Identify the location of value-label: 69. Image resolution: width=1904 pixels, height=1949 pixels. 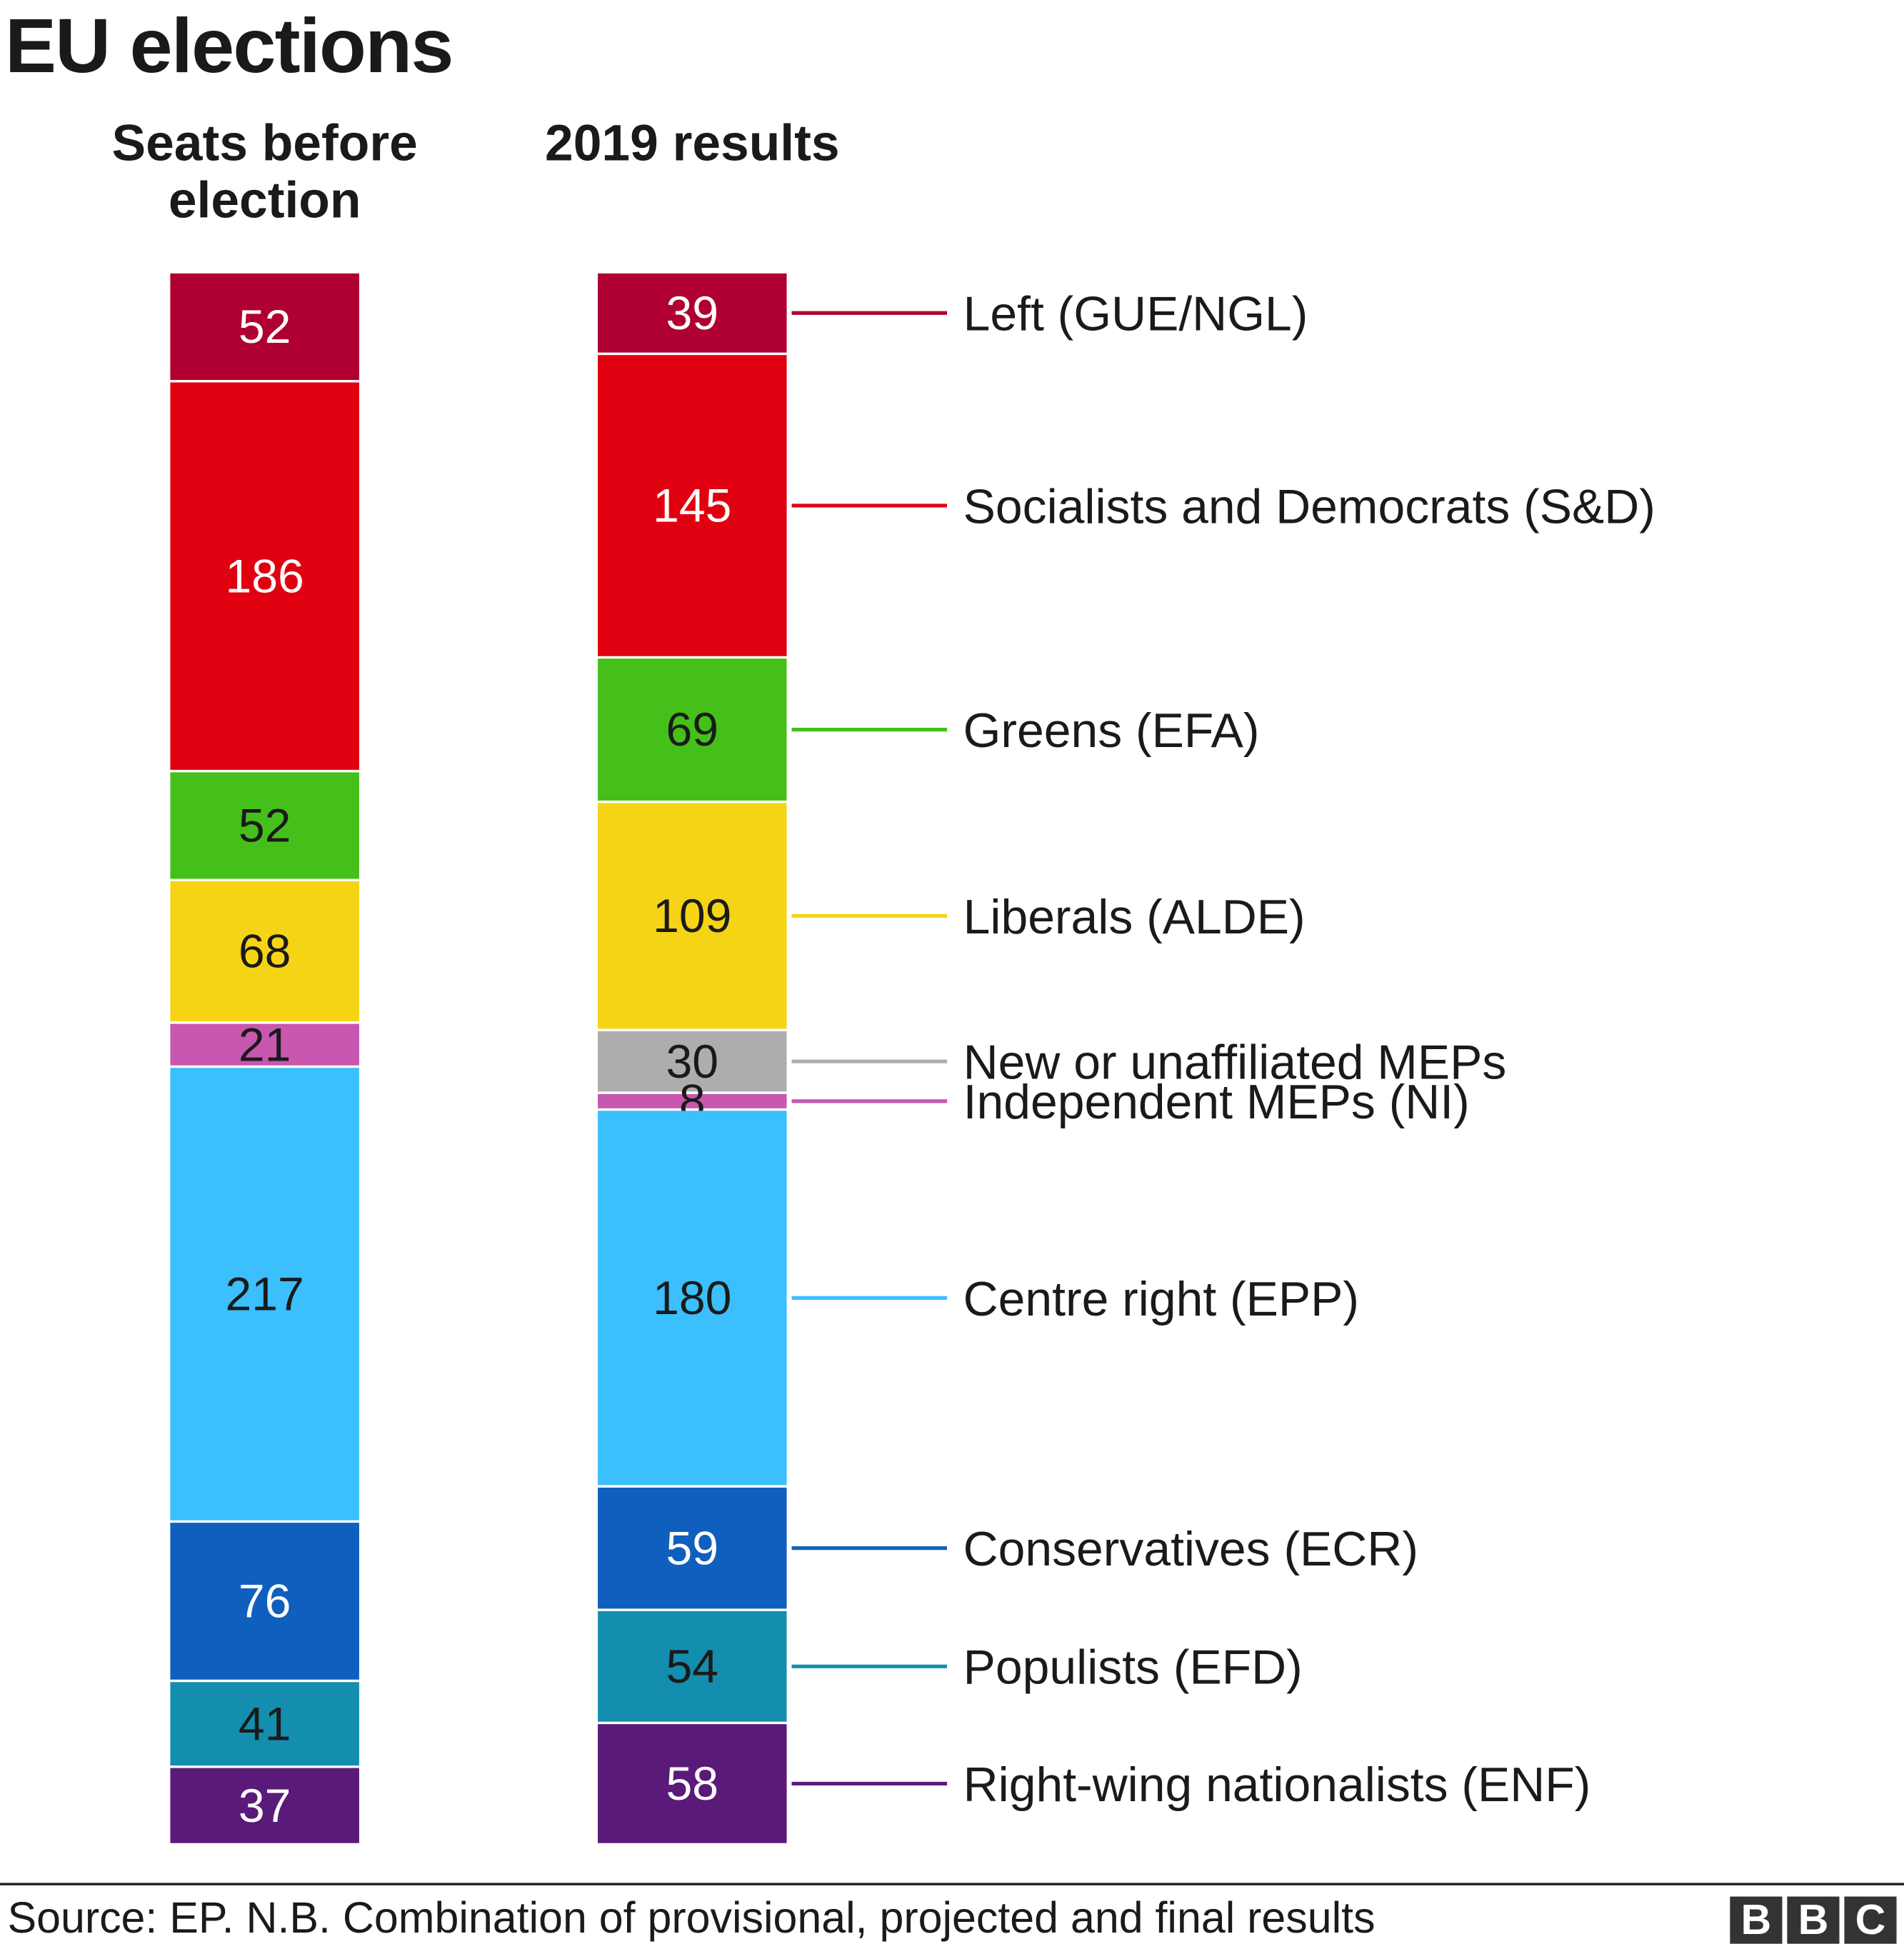
(692, 729).